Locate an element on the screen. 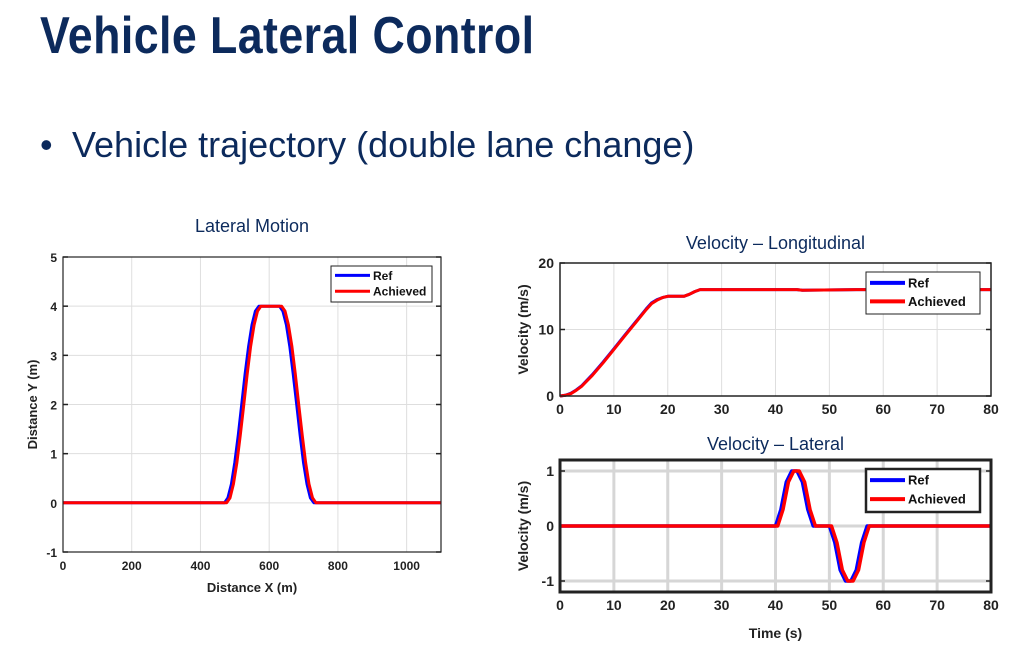 This screenshot has height=655, width=1022. x-axis-label: Time (s) is located at coordinates (775, 633).